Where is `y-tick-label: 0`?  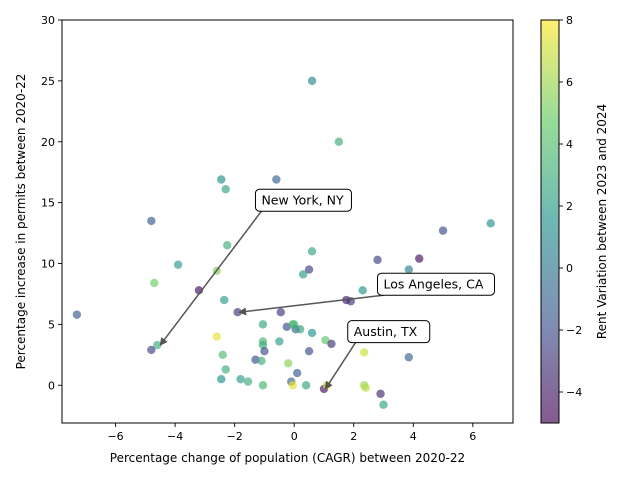 y-tick-label: 0 is located at coordinates (51, 385).